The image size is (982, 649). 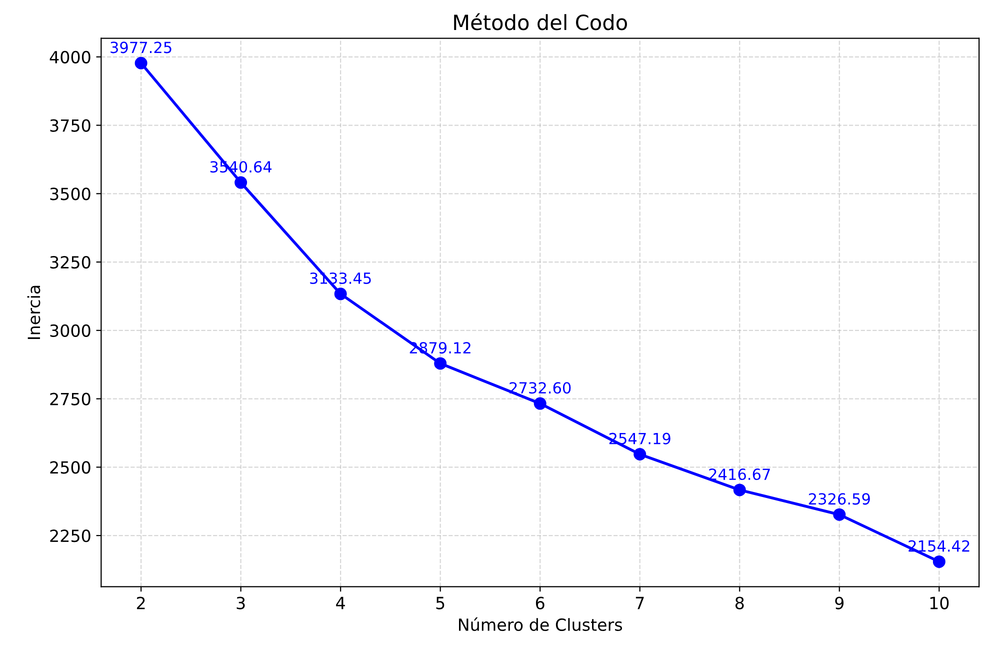 I want to click on y-tick-label: 3750, so click(x=70, y=125).